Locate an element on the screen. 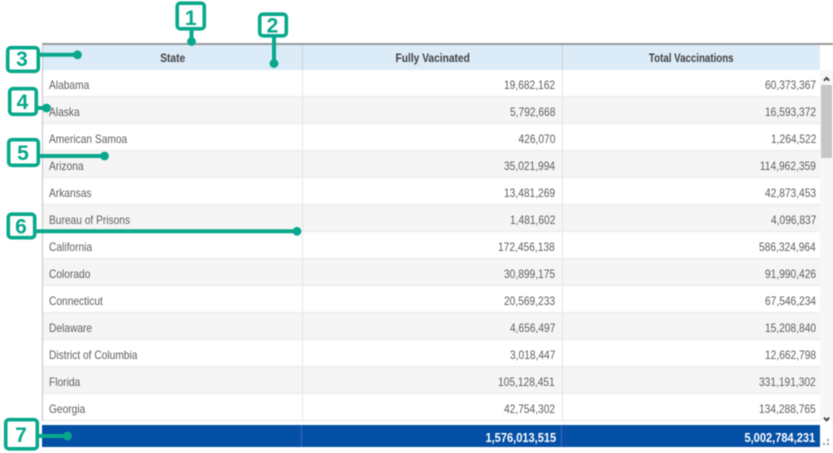  svg-text: 1 is located at coordinates (191, 18).